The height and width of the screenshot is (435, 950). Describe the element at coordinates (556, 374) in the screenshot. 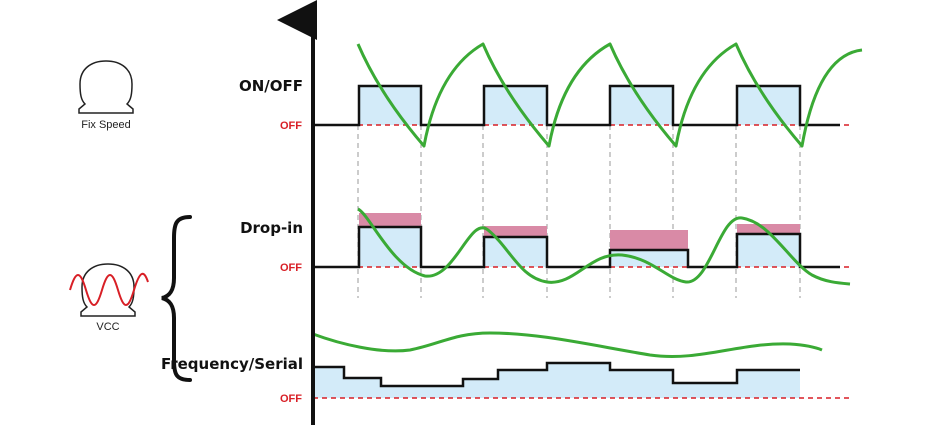

I see `frequency-signal` at that location.